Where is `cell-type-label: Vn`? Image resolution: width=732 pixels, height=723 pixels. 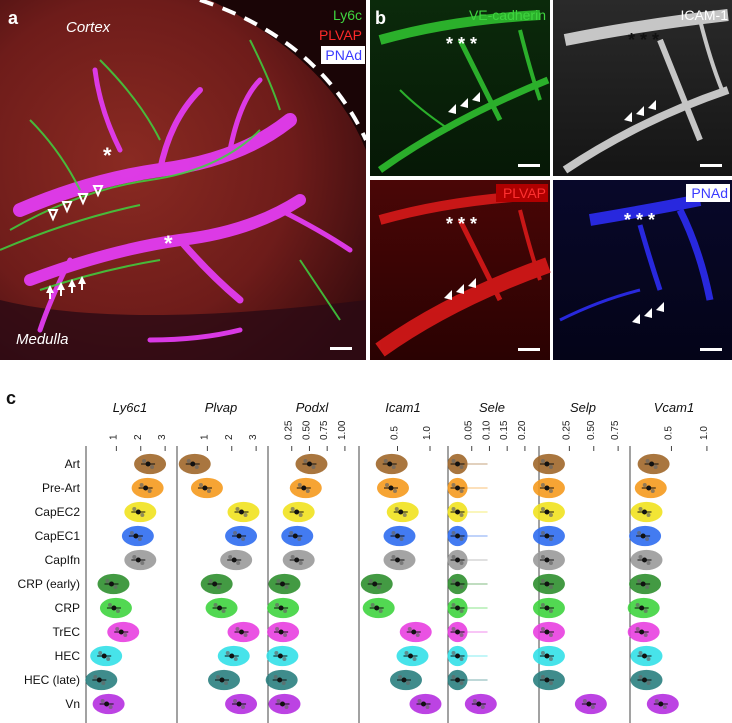
cell-type-label: Vn is located at coordinates (72, 704).